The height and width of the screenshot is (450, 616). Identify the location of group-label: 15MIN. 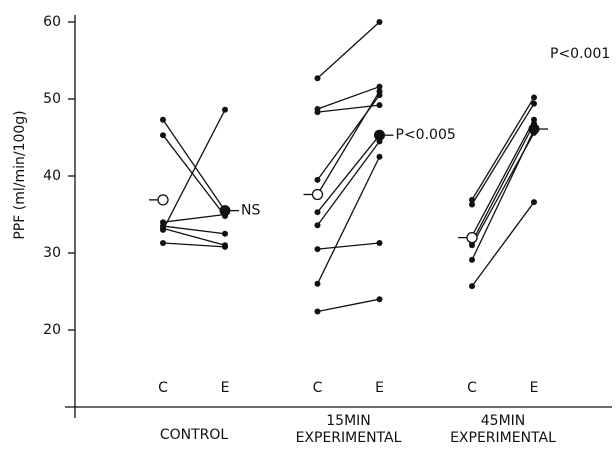
(348, 421).